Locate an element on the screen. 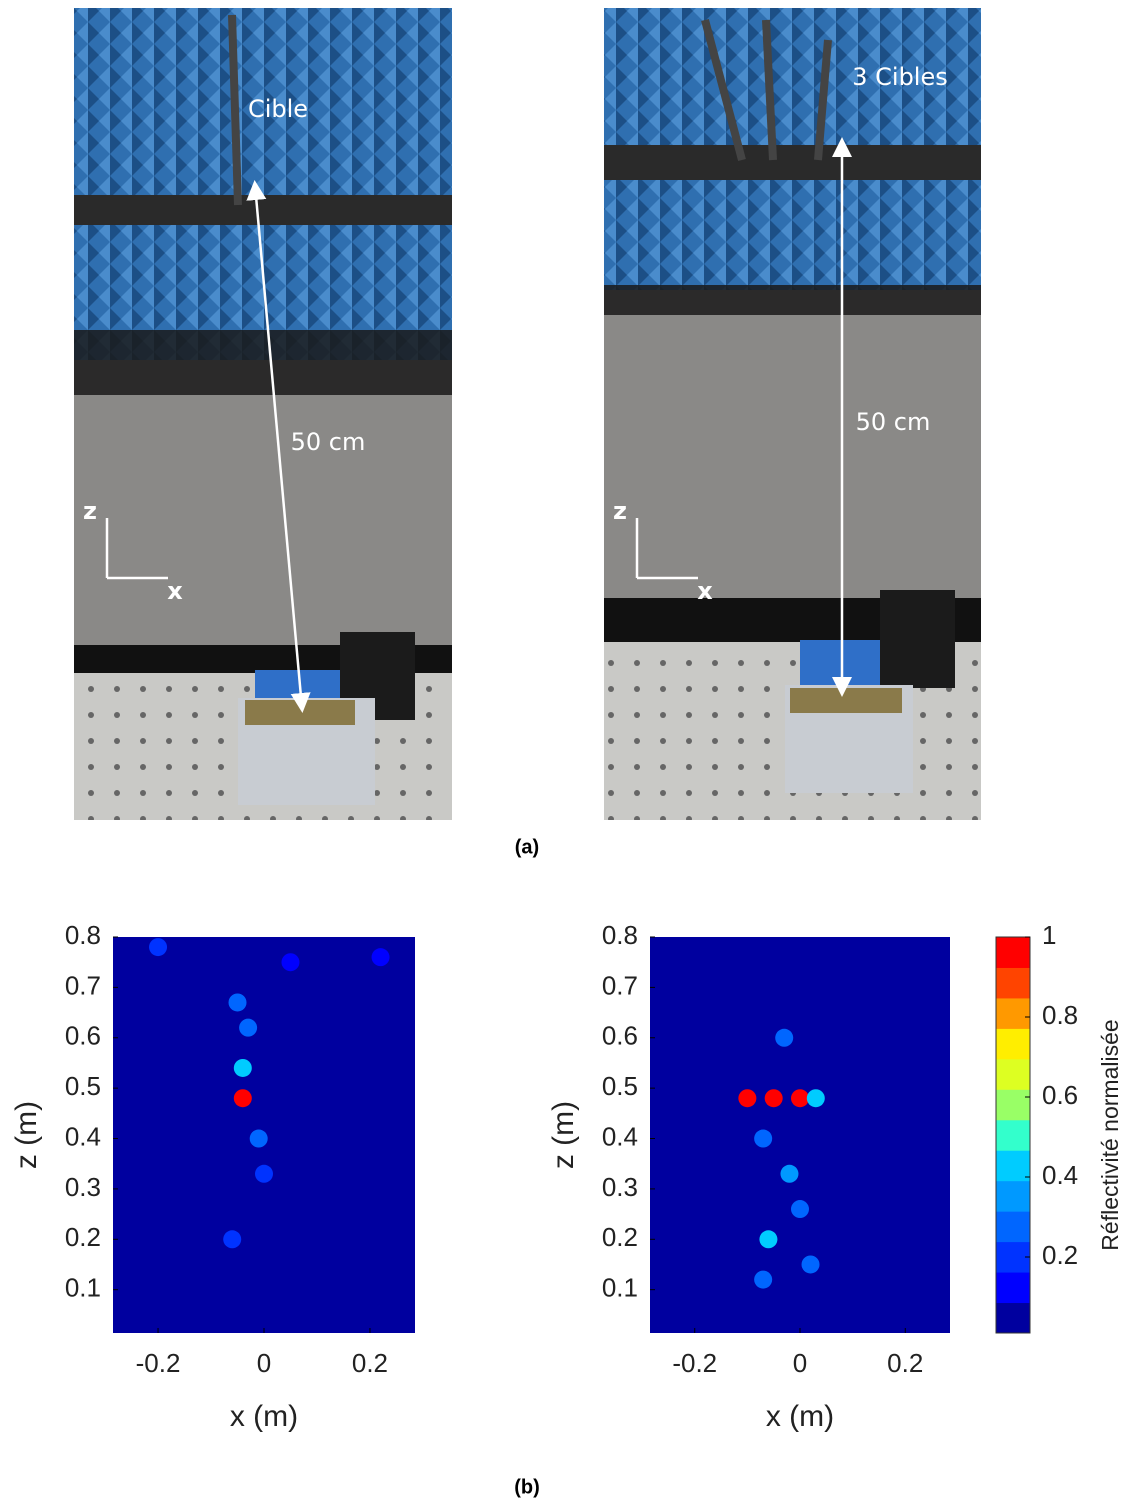 The width and height of the screenshot is (1136, 1506). colorbar-tick-label: 0.2 is located at coordinates (1060, 1255).